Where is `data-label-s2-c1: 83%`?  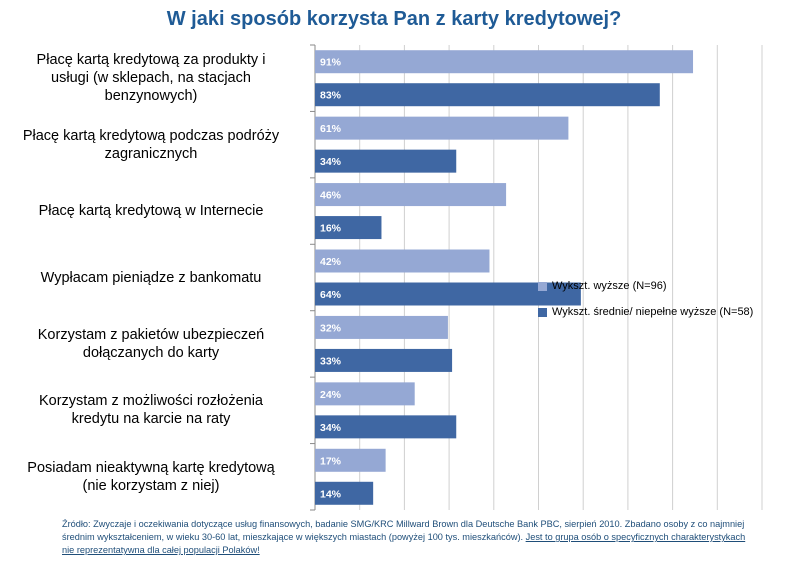 data-label-s2-c1: 83% is located at coordinates (331, 96).